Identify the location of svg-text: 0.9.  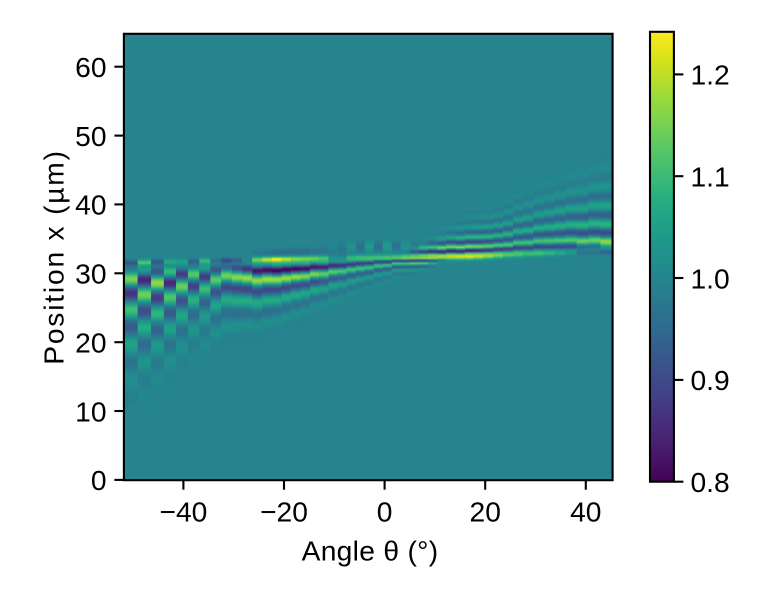
(710, 380).